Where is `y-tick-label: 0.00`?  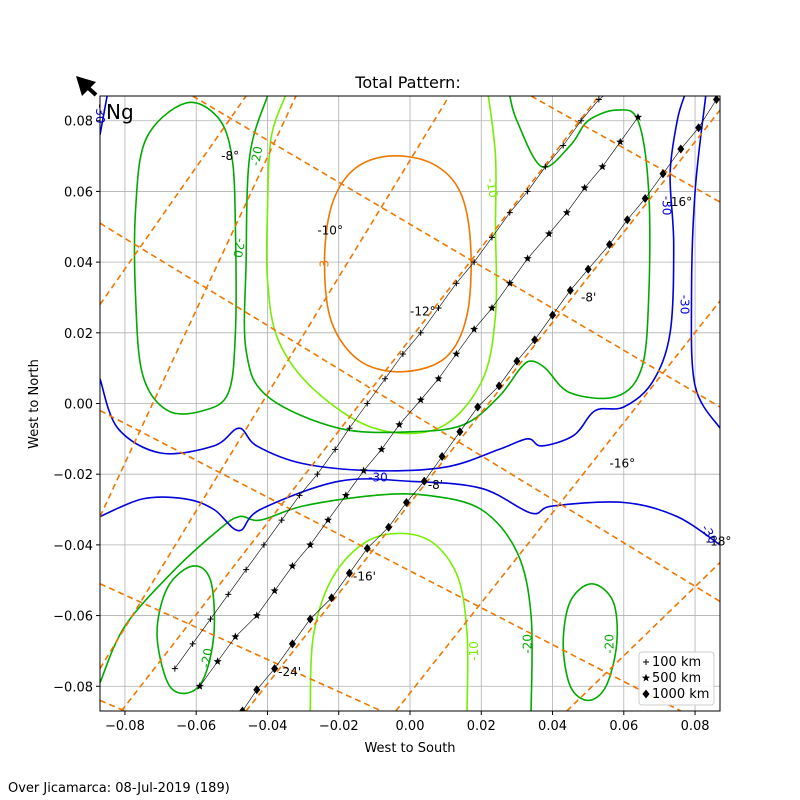 y-tick-label: 0.00 is located at coordinates (78, 405).